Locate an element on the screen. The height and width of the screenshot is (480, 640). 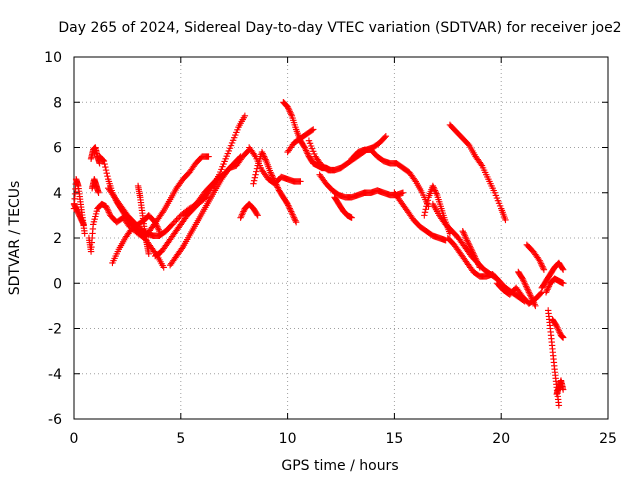
y-tick-label: 6 is located at coordinates (57, 149).